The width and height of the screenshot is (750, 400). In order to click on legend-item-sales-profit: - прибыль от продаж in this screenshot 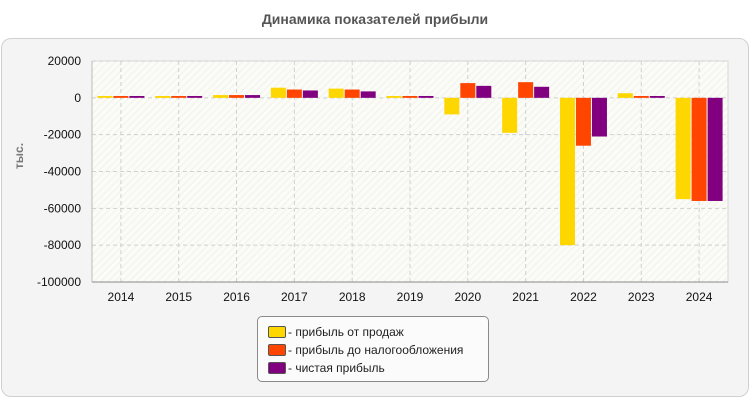, I will do `click(336, 332)`.